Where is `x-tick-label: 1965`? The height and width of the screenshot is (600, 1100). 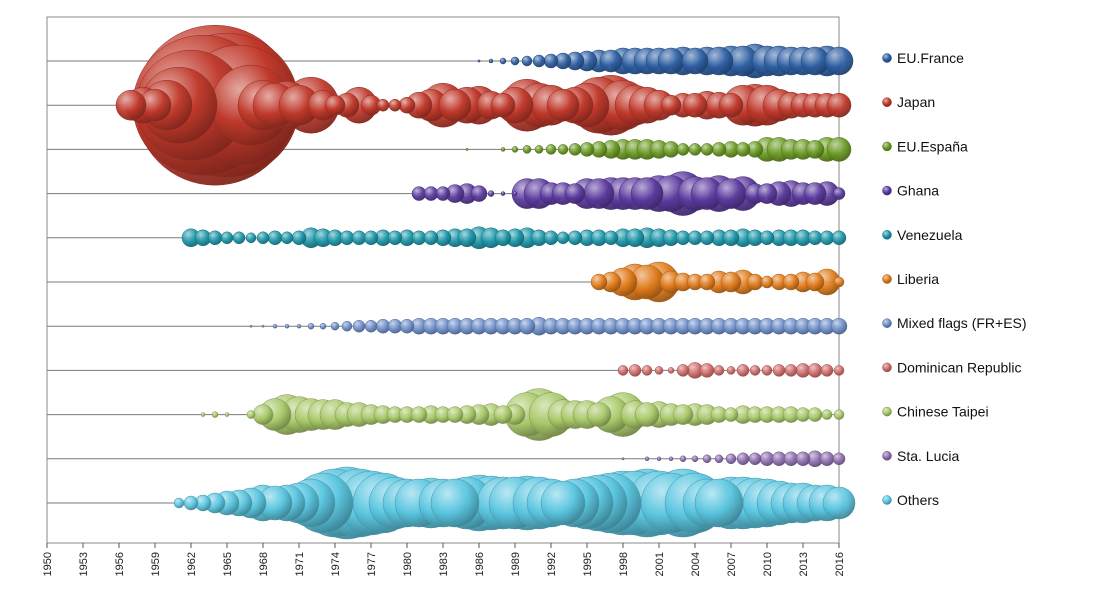
x-tick-label: 1965 is located at coordinates (228, 564).